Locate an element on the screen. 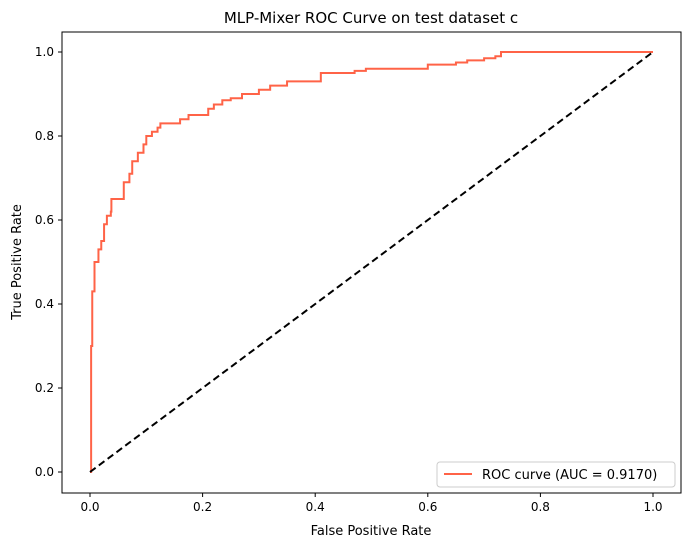 The width and height of the screenshot is (691, 551). y-tick-label: 0.6 is located at coordinates (44, 220).